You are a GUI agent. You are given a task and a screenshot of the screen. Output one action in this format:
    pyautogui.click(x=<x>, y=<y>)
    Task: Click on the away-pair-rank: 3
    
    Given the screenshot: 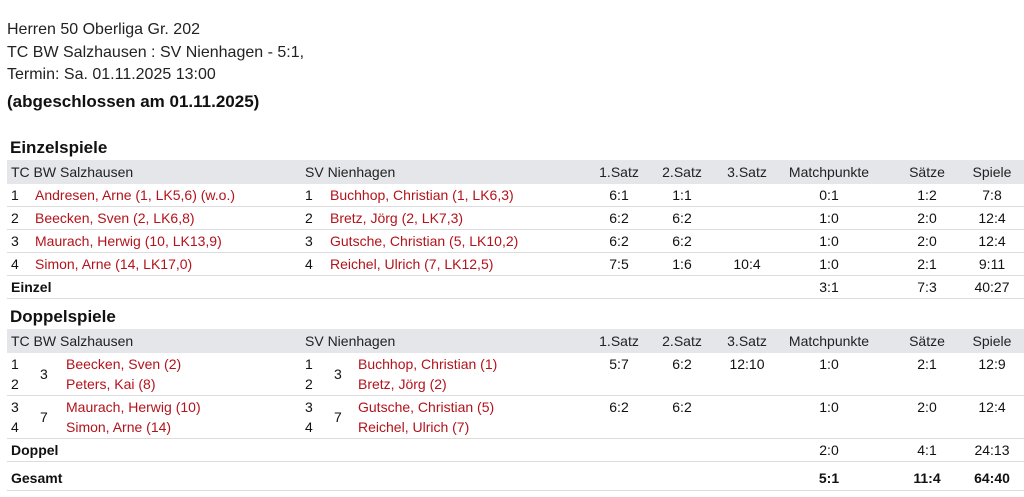 What is the action you would take?
    pyautogui.click(x=338, y=374)
    